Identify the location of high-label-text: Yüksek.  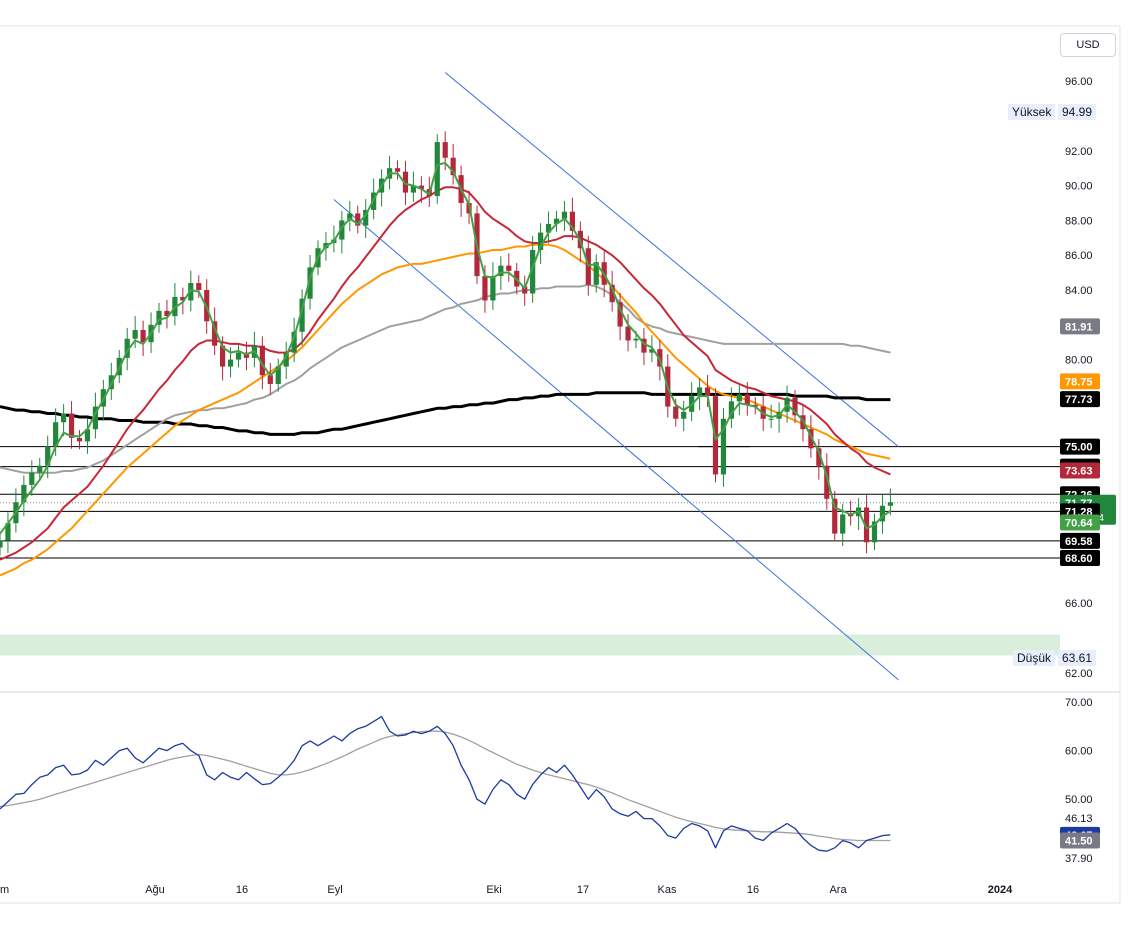
(1032, 112).